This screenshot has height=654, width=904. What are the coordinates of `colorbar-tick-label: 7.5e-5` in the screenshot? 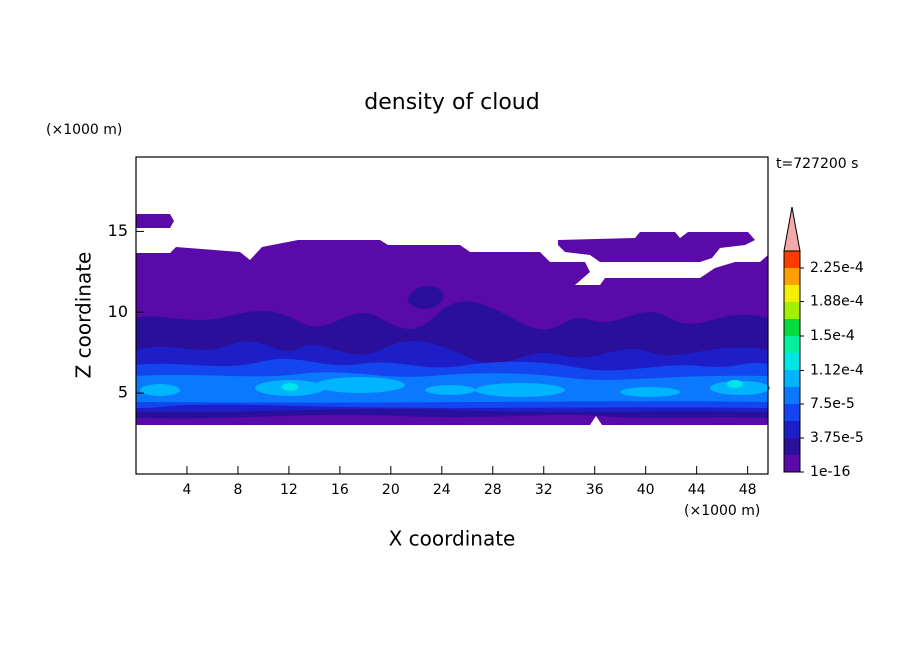 It's located at (832, 404).